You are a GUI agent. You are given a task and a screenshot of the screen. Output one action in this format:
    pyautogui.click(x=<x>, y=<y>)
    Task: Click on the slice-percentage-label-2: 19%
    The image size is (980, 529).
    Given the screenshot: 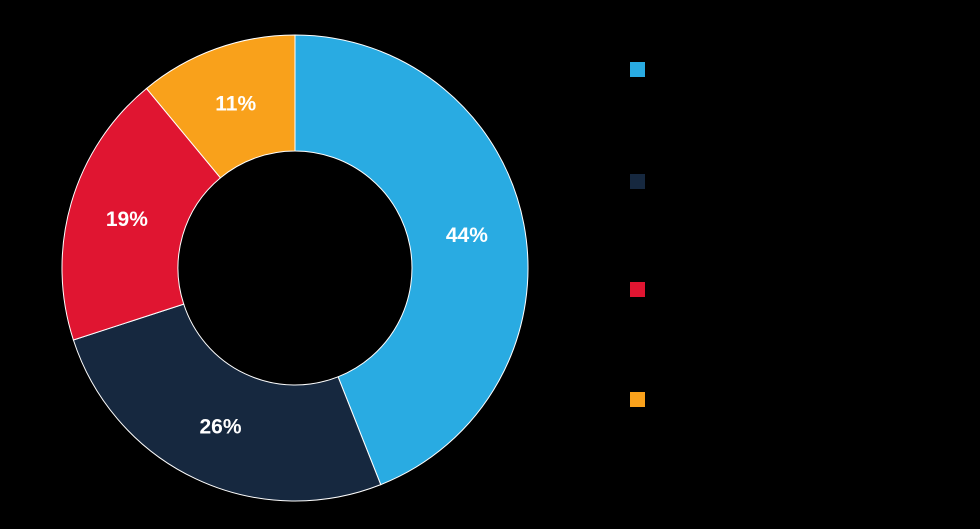 What is the action you would take?
    pyautogui.click(x=127, y=219)
    